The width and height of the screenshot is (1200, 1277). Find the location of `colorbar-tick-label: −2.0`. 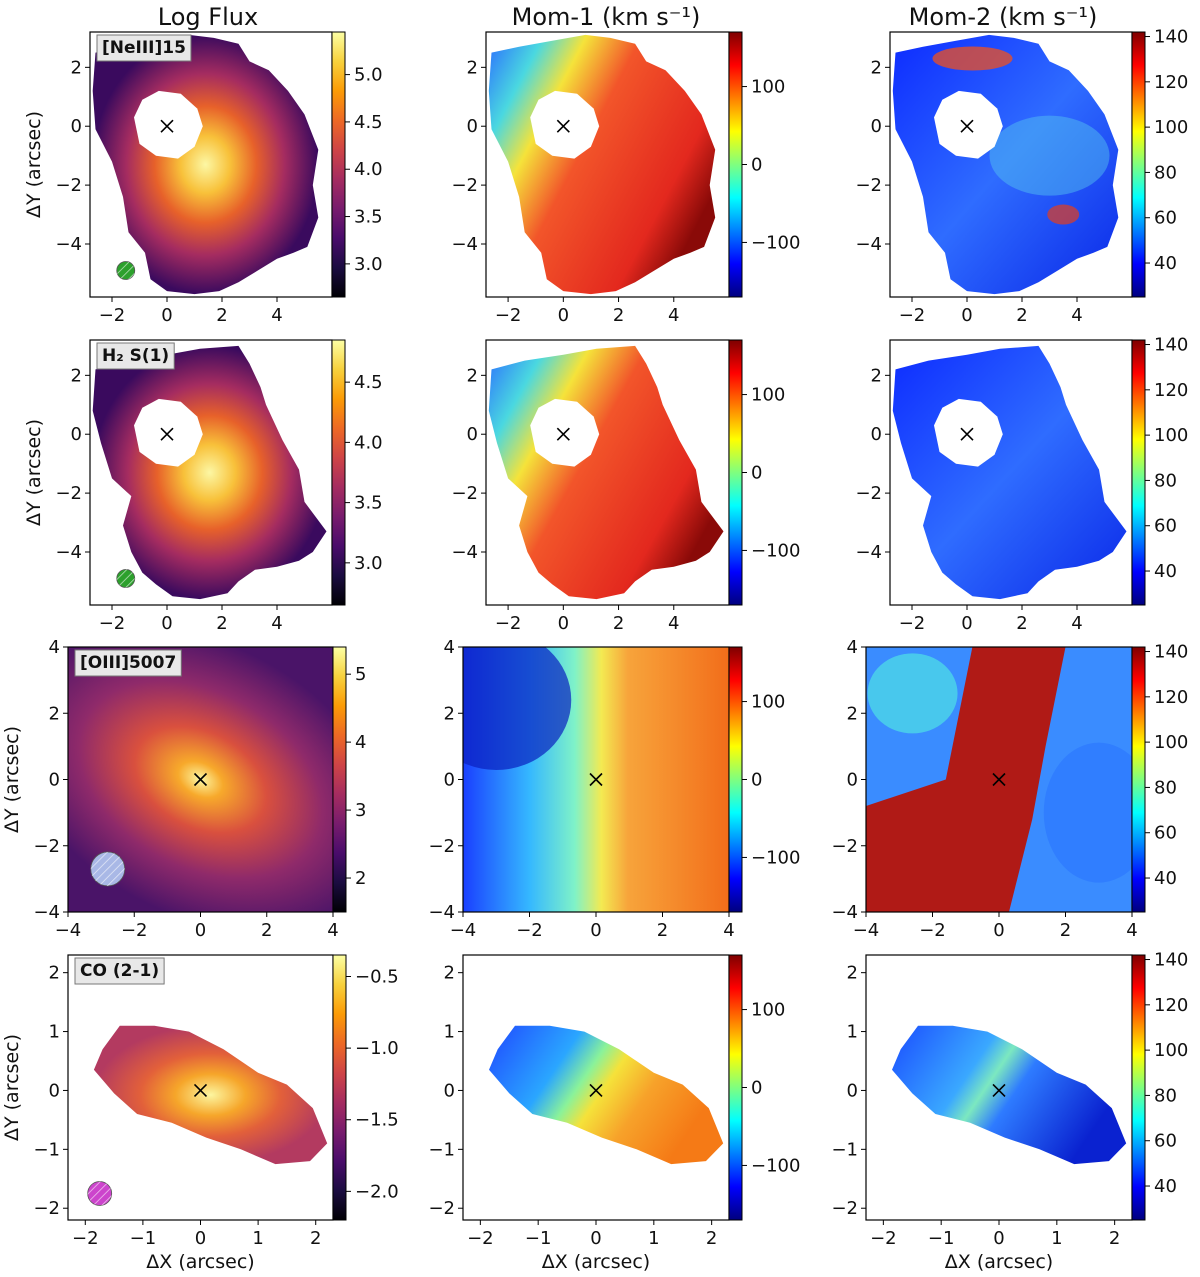

colorbar-tick-label: −2.0 is located at coordinates (377, 1191).